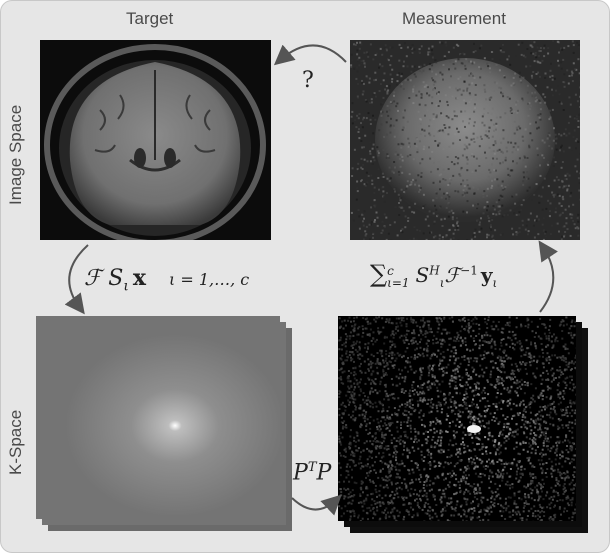 The width and height of the screenshot is (610, 553). I want to click on kspace-measurement-graphic, so click(457, 418).